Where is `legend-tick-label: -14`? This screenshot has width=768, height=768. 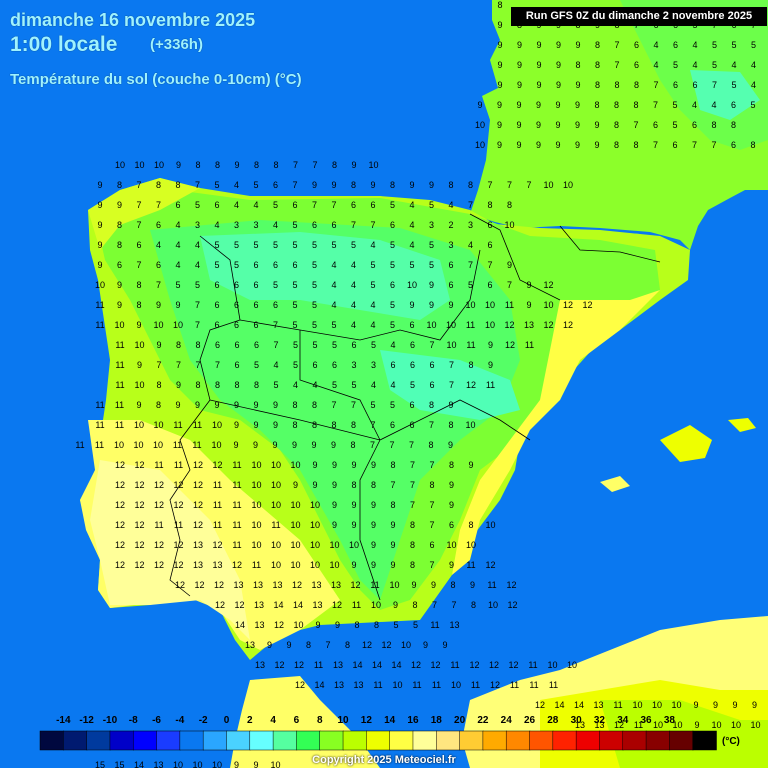 legend-tick-label: -14 is located at coordinates (63, 720).